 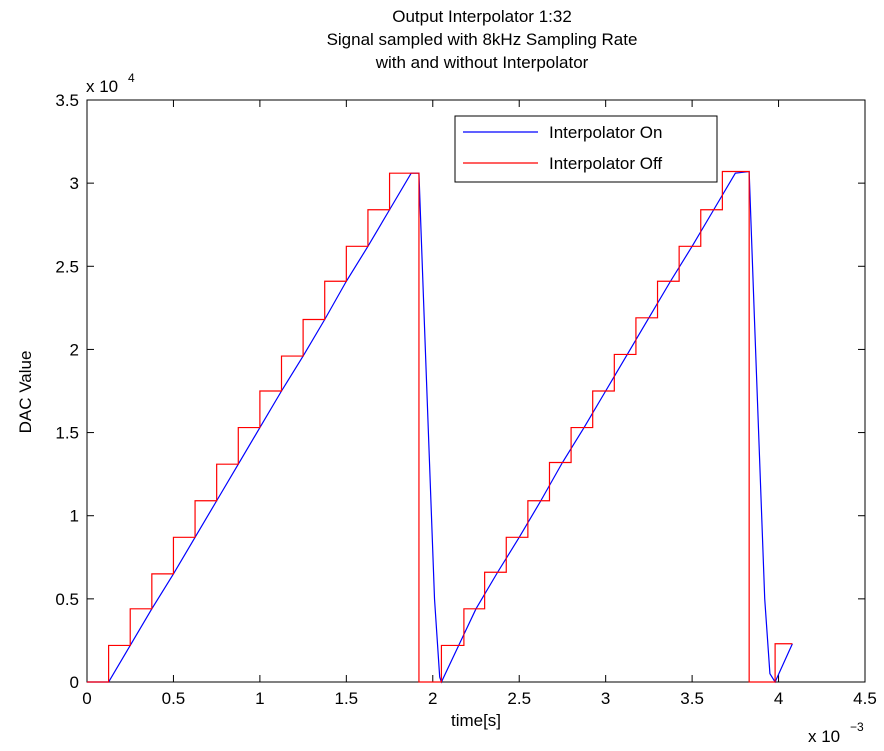 I want to click on legend: Interpolator On Interpolator Off, so click(x=586, y=149).